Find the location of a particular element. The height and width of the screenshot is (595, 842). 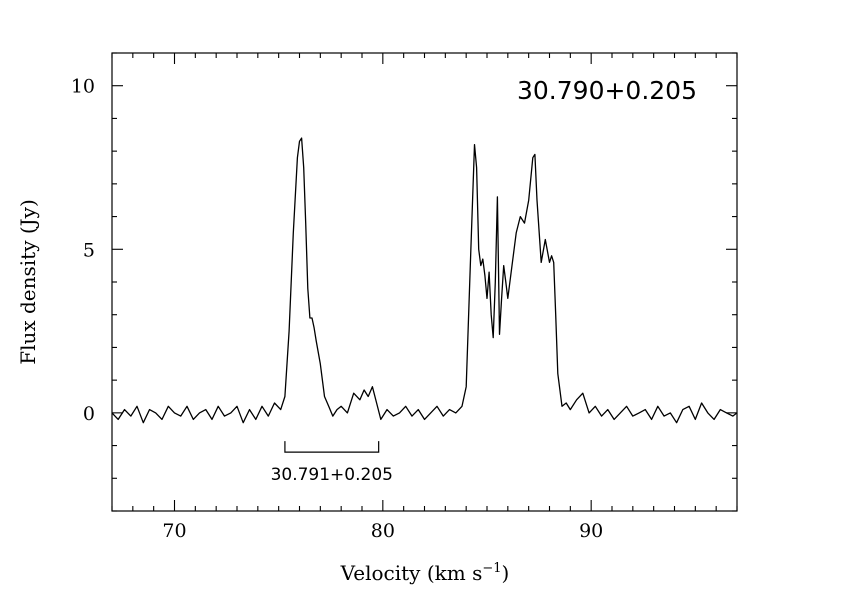

x-axis-title-sup: −1 is located at coordinates (491, 568).